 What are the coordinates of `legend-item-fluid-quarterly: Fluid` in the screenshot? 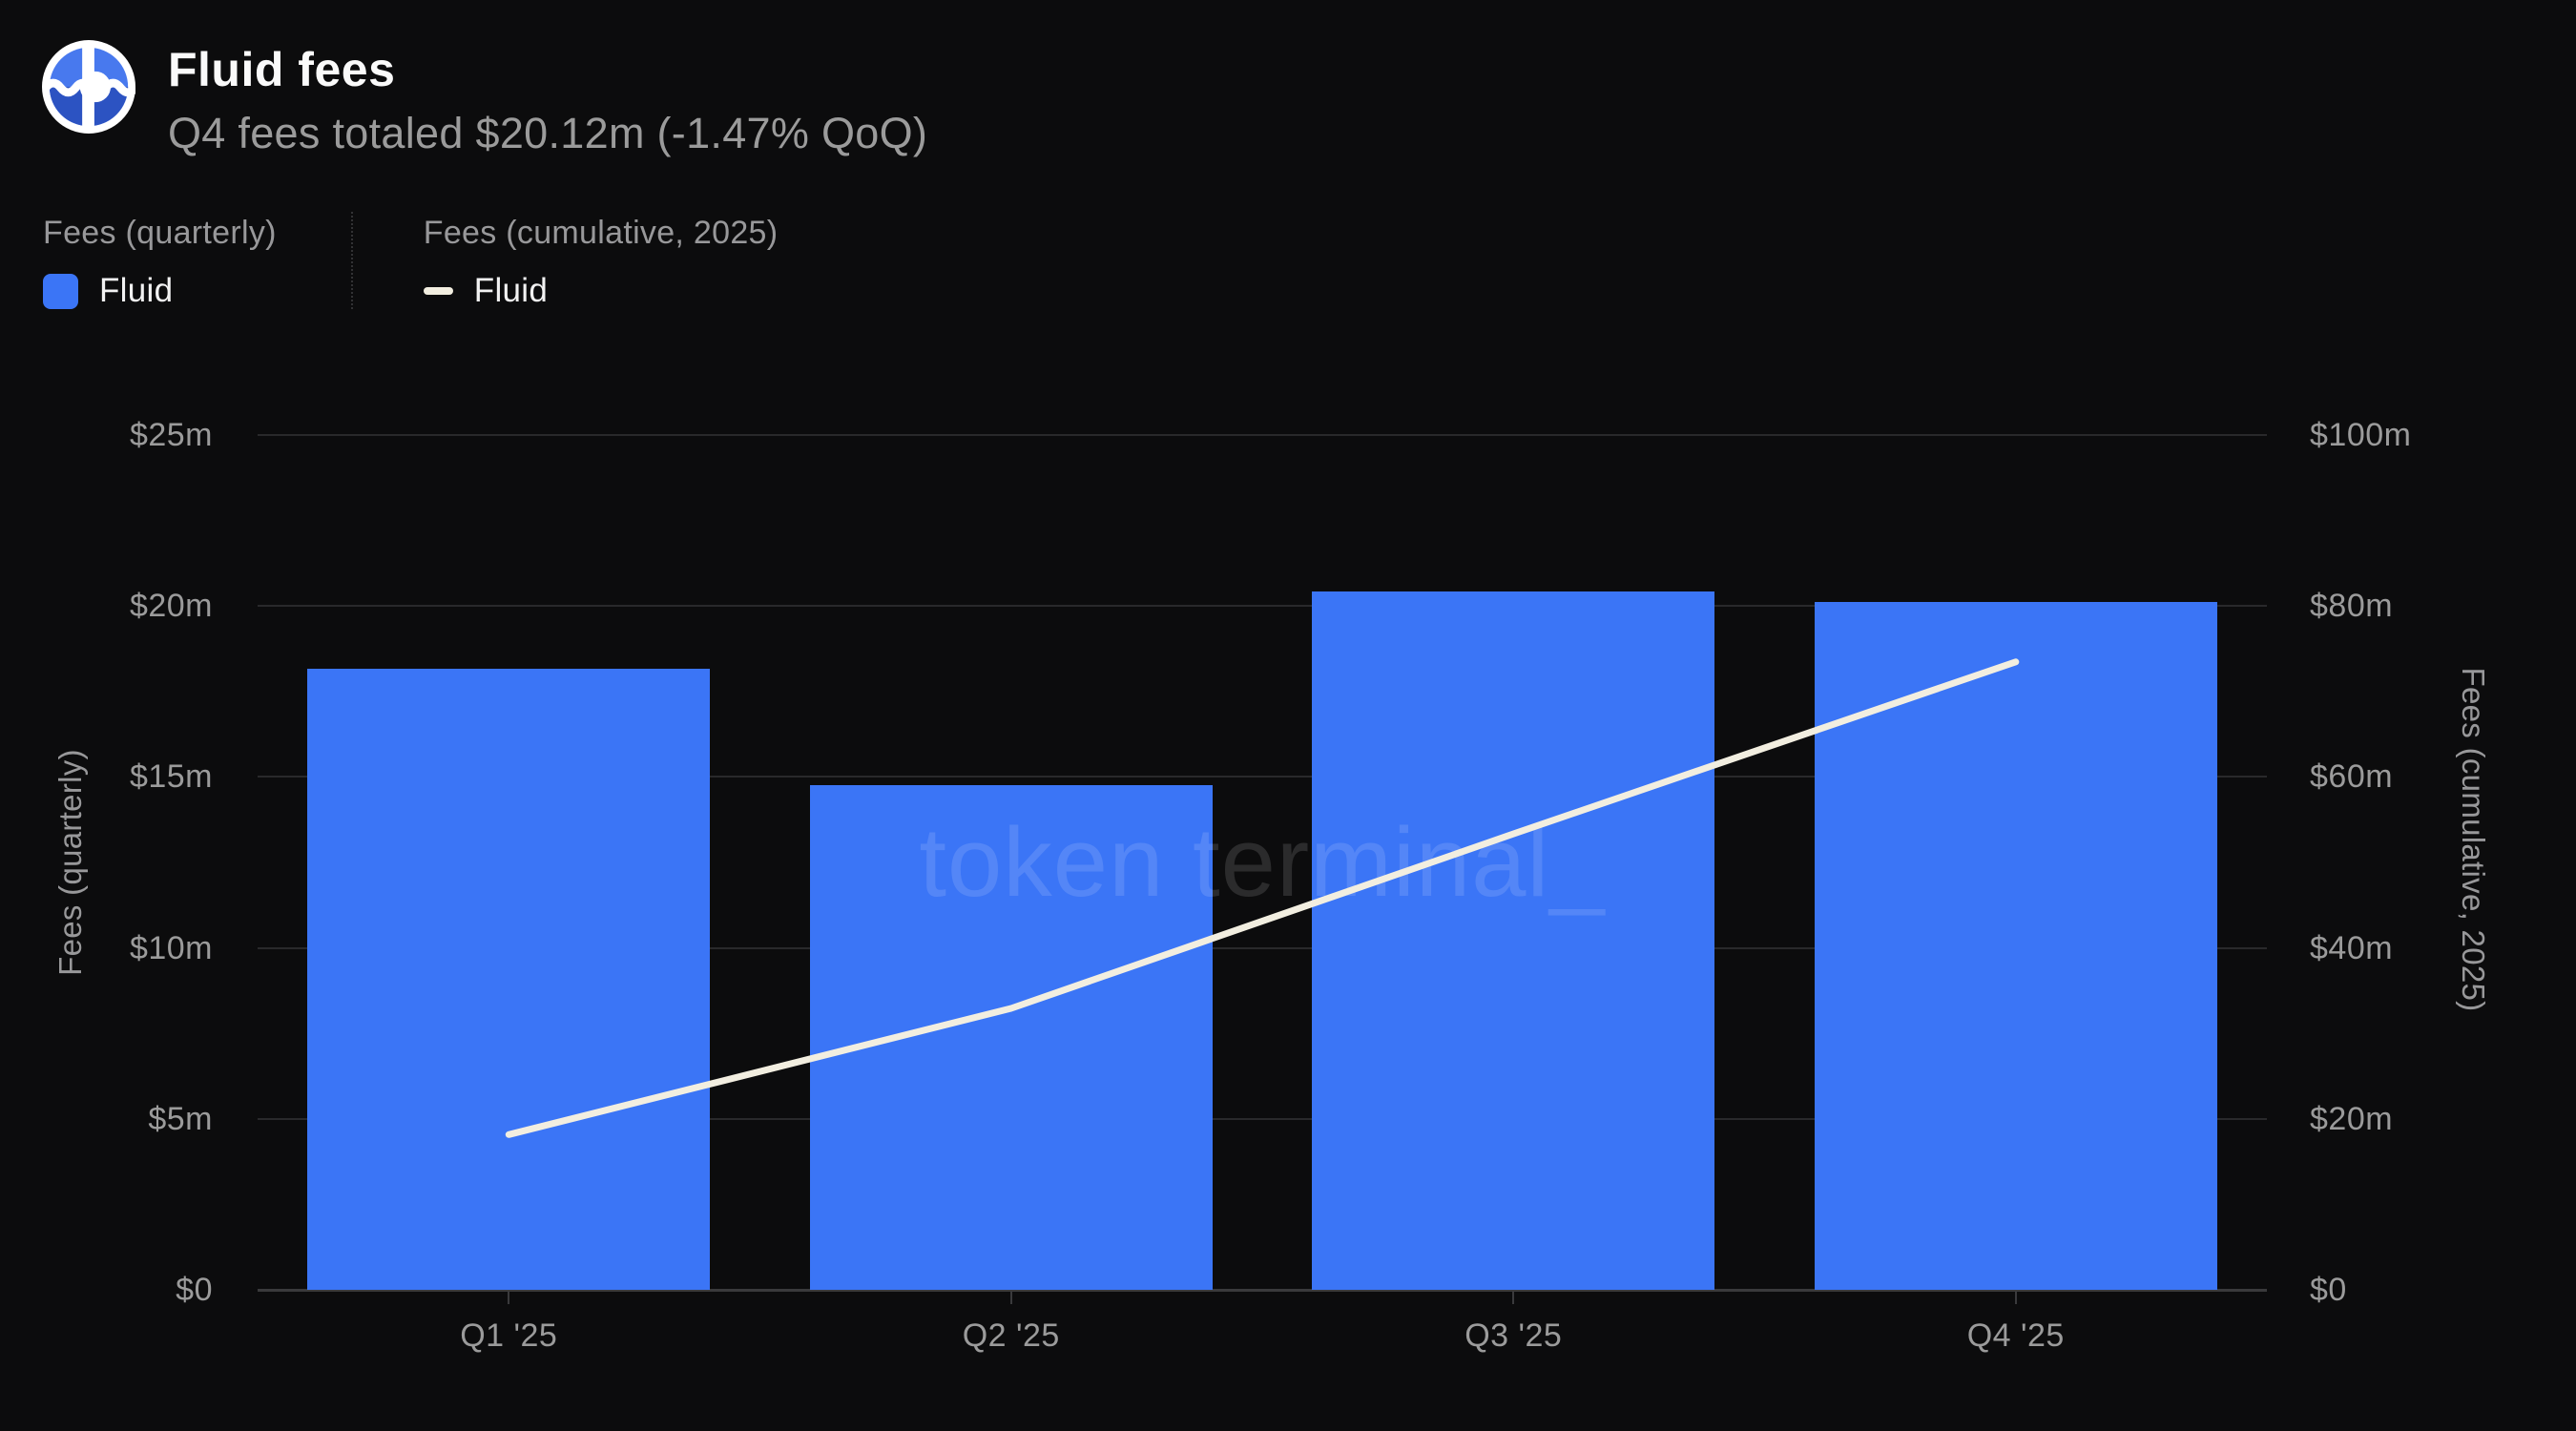 It's located at (160, 290).